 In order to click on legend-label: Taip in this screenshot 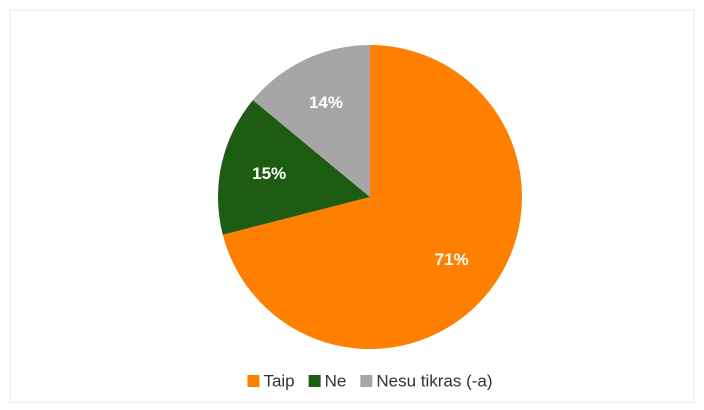, I will do `click(278, 380)`.